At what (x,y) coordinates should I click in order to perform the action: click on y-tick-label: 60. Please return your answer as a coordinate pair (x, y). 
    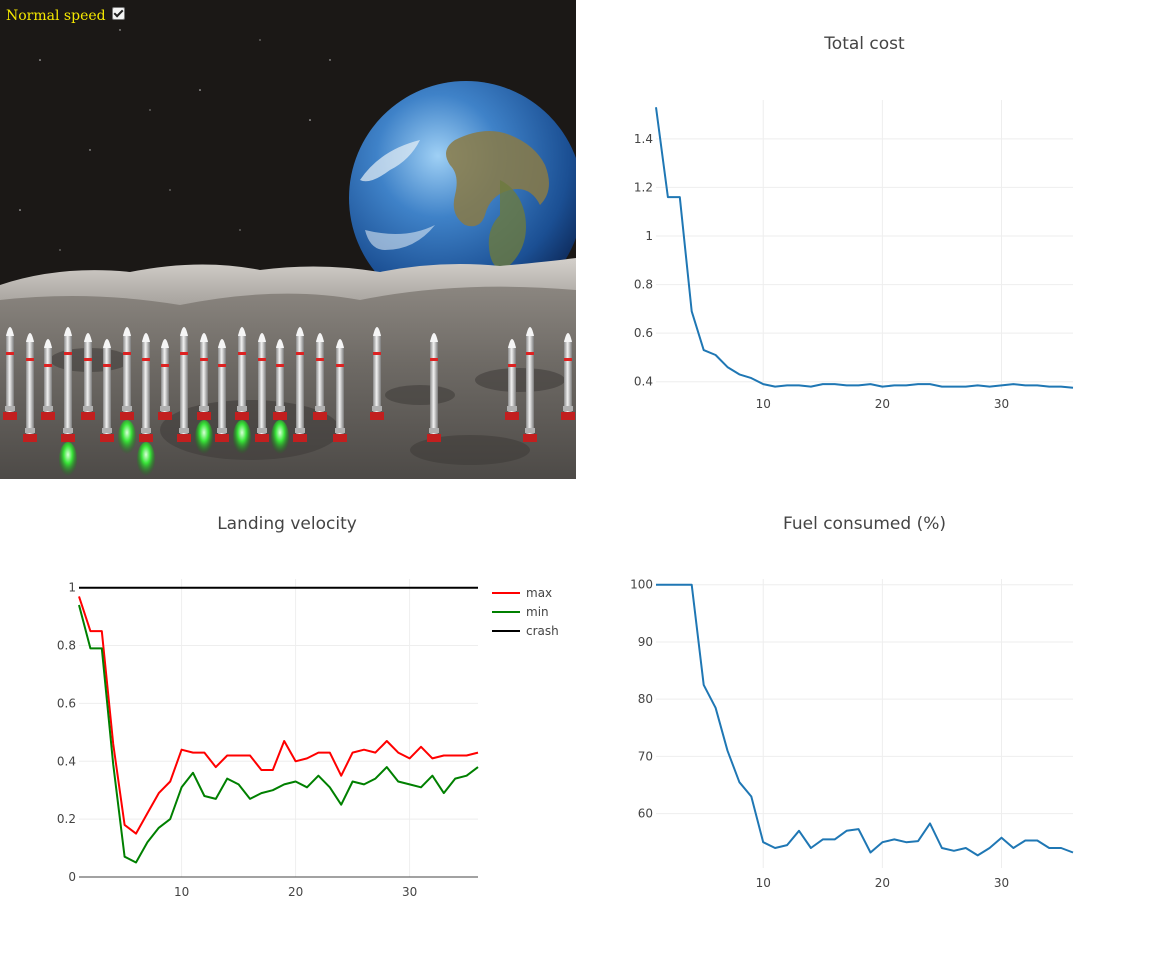
    Looking at the image, I should click on (645, 814).